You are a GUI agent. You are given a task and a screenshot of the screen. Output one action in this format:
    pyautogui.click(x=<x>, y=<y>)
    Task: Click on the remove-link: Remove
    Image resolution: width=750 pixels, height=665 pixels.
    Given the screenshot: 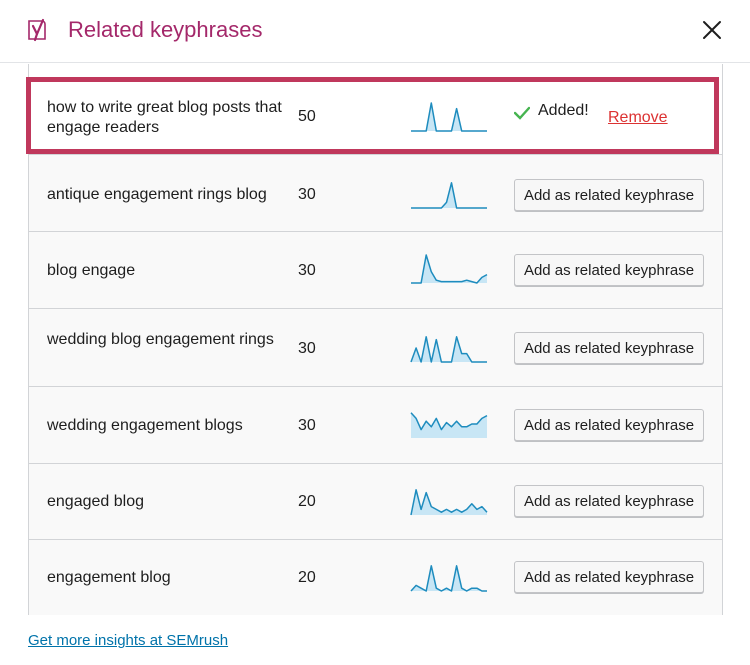 What is the action you would take?
    pyautogui.click(x=638, y=117)
    